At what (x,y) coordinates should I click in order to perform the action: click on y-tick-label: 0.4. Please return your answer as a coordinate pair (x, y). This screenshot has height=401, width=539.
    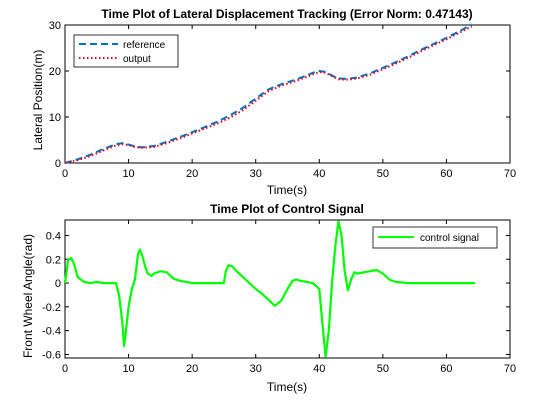
    Looking at the image, I should click on (53, 236).